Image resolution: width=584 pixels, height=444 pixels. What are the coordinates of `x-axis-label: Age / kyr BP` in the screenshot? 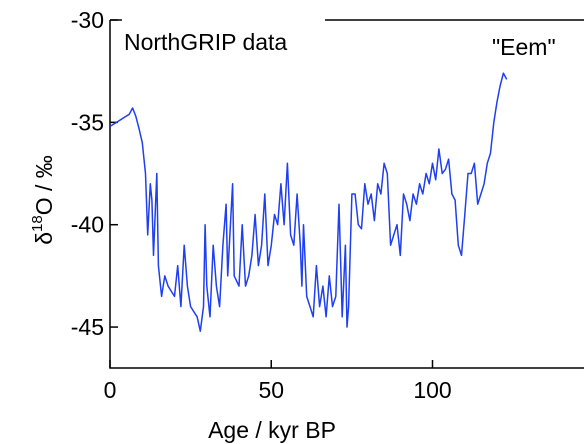 It's located at (272, 430).